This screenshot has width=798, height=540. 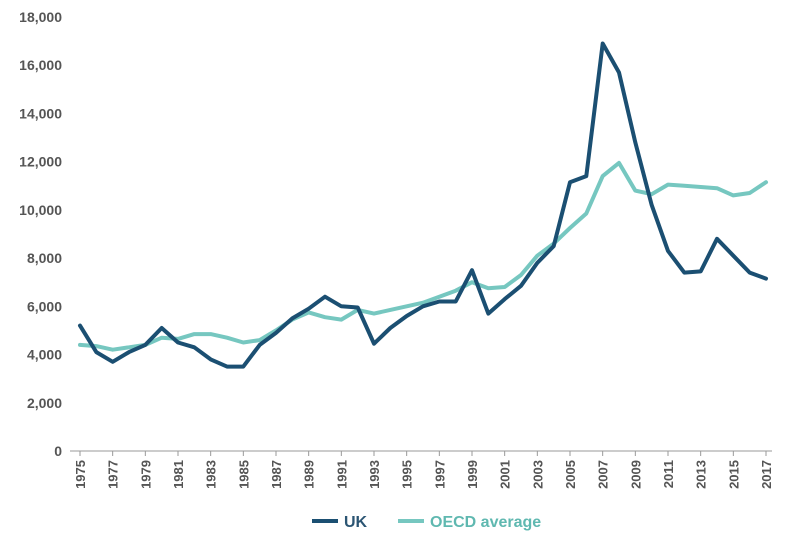 I want to click on x-tick-label: 2015, so click(x=733, y=474).